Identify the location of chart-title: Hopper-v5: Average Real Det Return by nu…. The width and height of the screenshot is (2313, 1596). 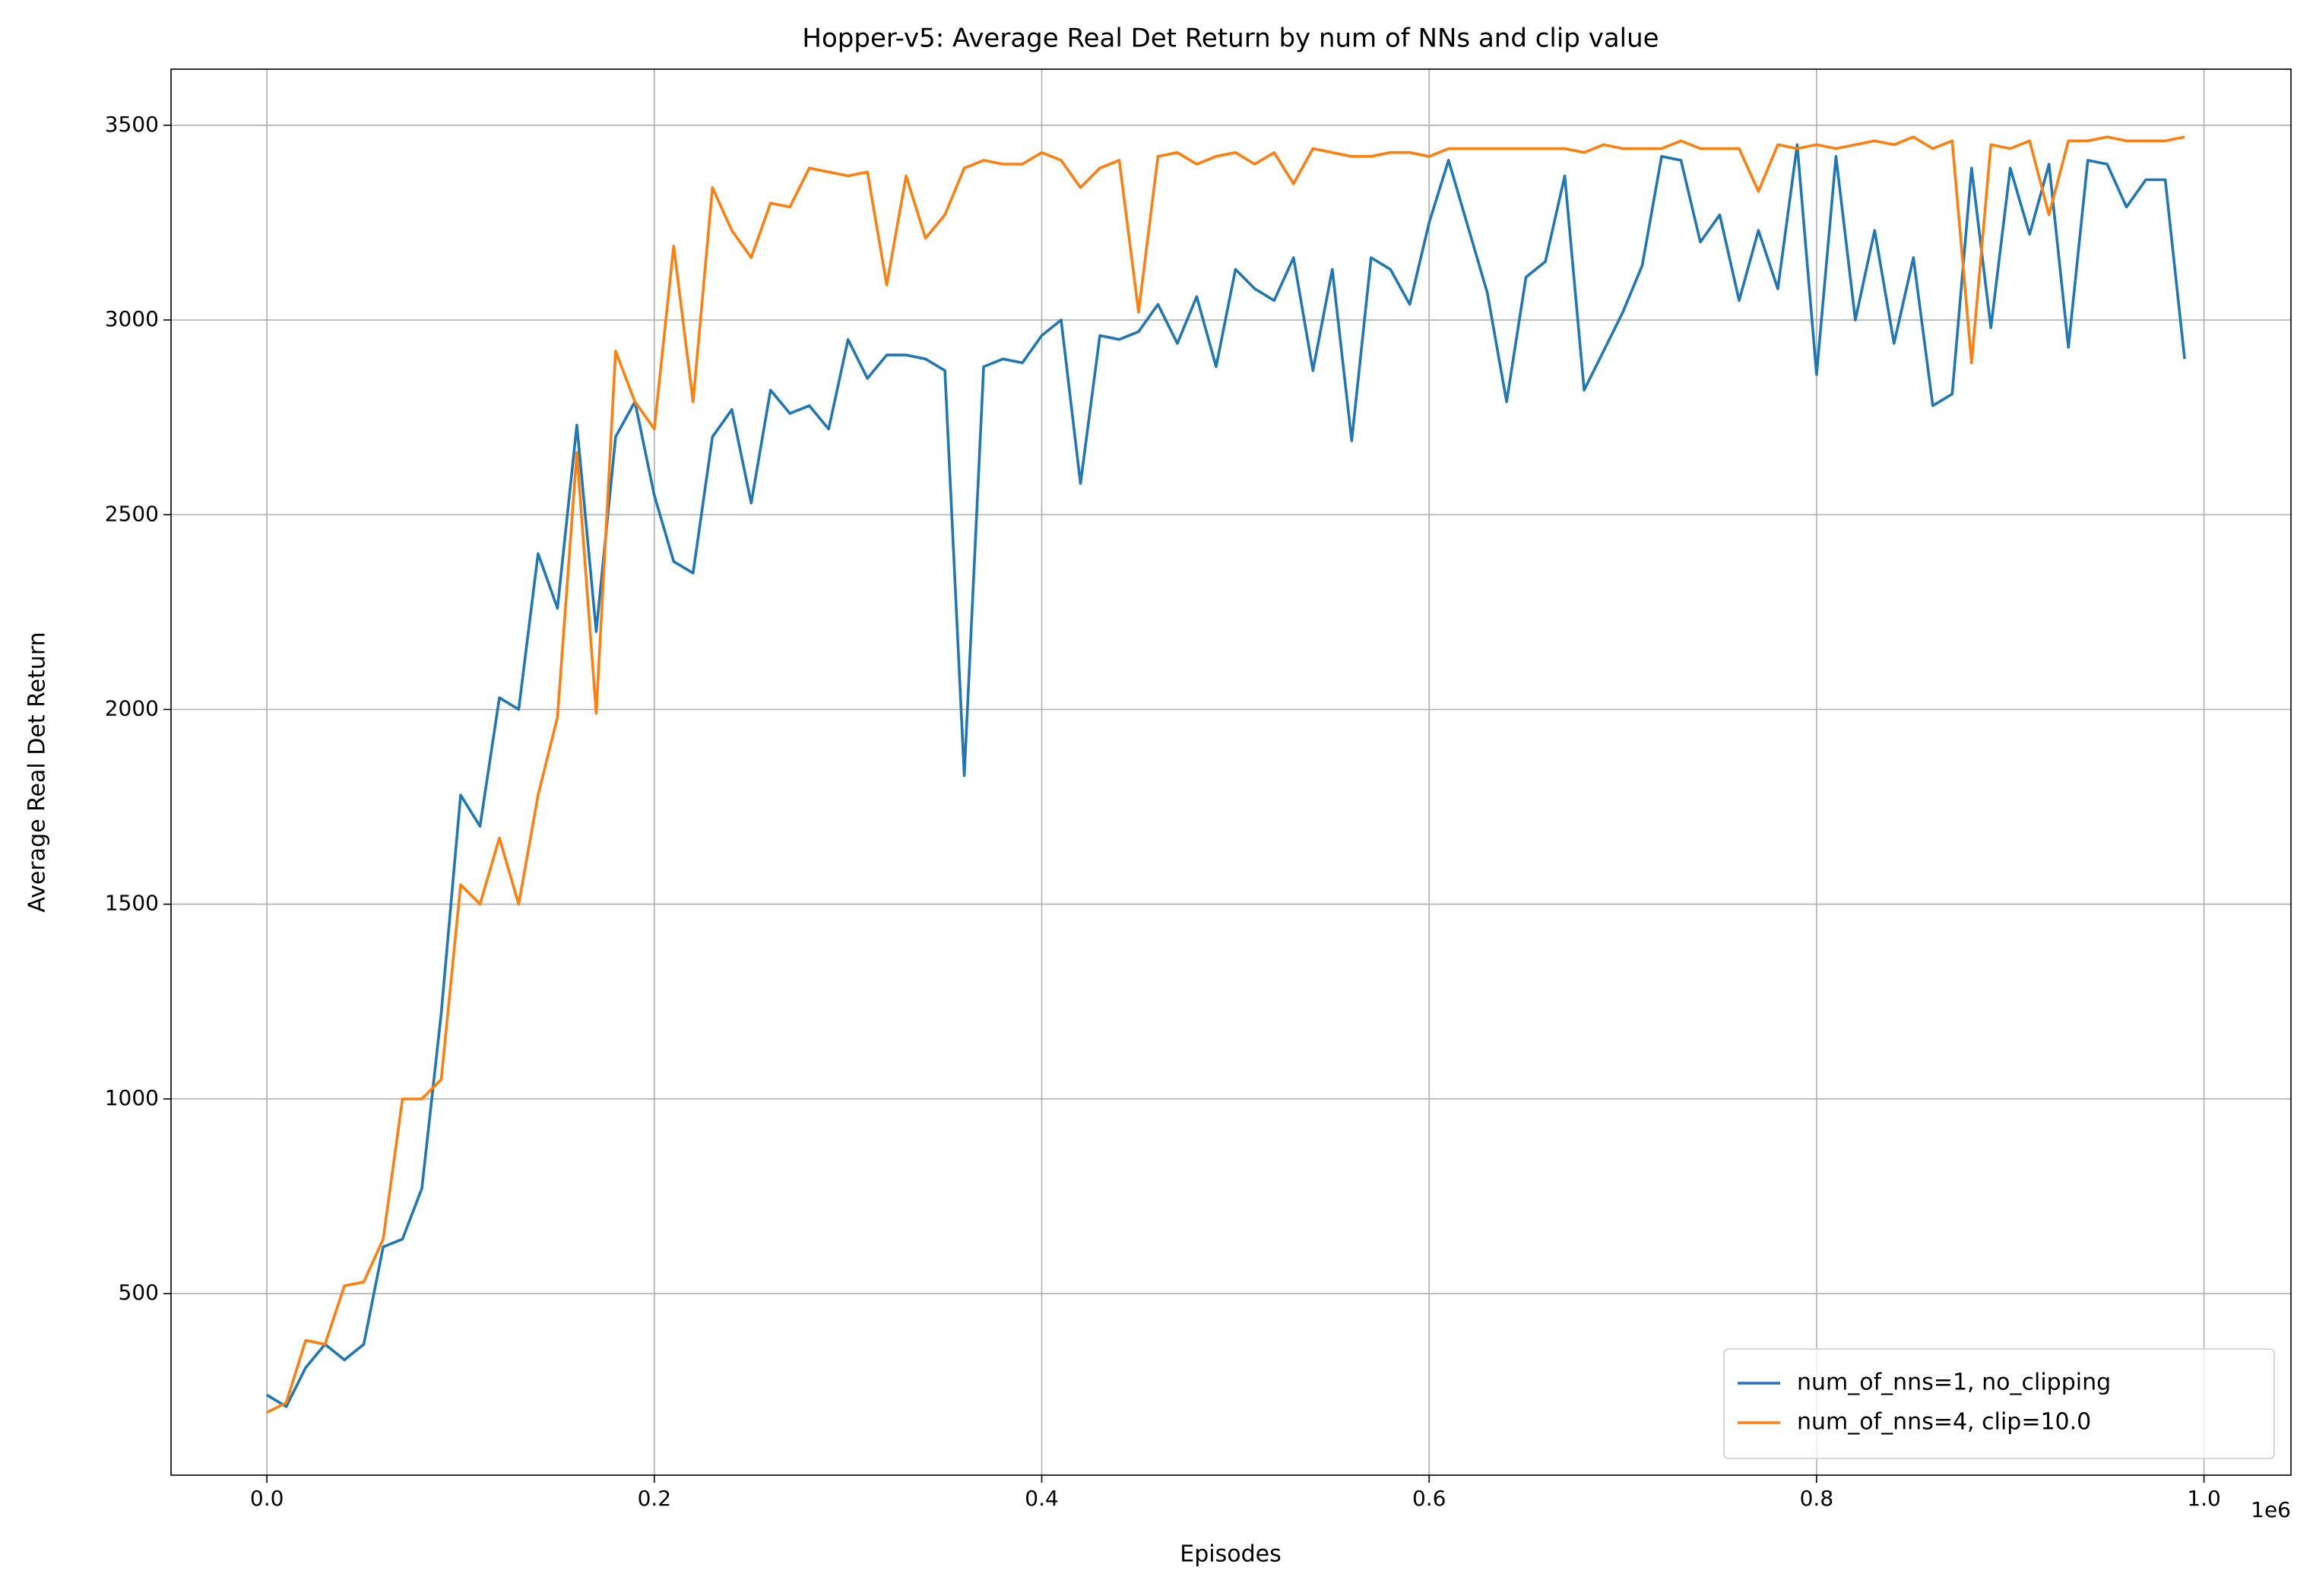
(1230, 39).